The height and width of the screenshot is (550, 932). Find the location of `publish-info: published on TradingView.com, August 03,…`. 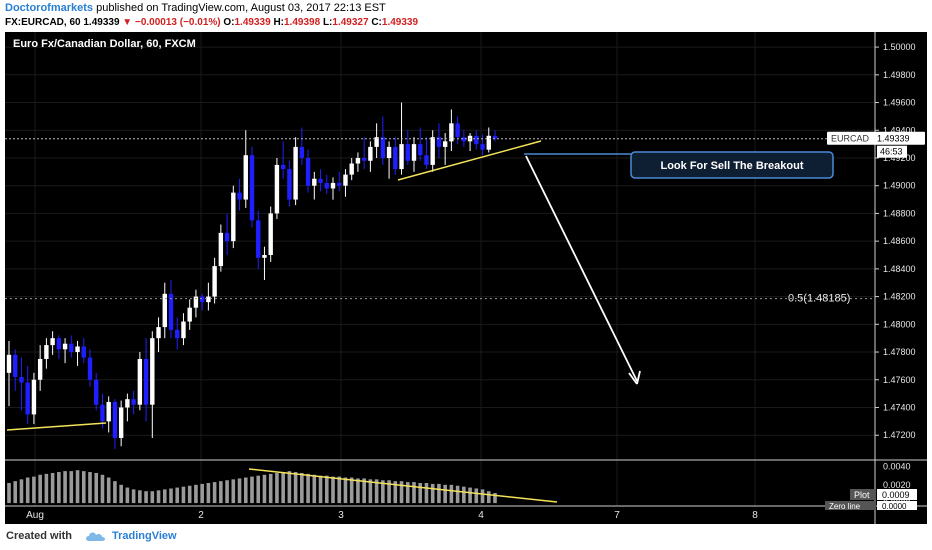

publish-info: published on TradingView.com, August 03,… is located at coordinates (241, 8).